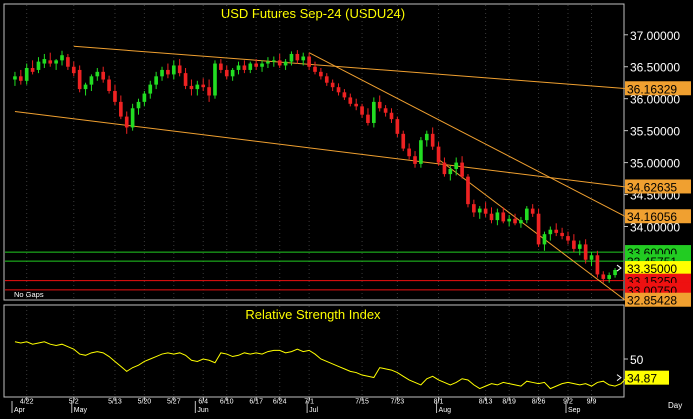 This screenshot has height=419, width=693. I want to click on rsi-current-label: 34.87, so click(642, 379).